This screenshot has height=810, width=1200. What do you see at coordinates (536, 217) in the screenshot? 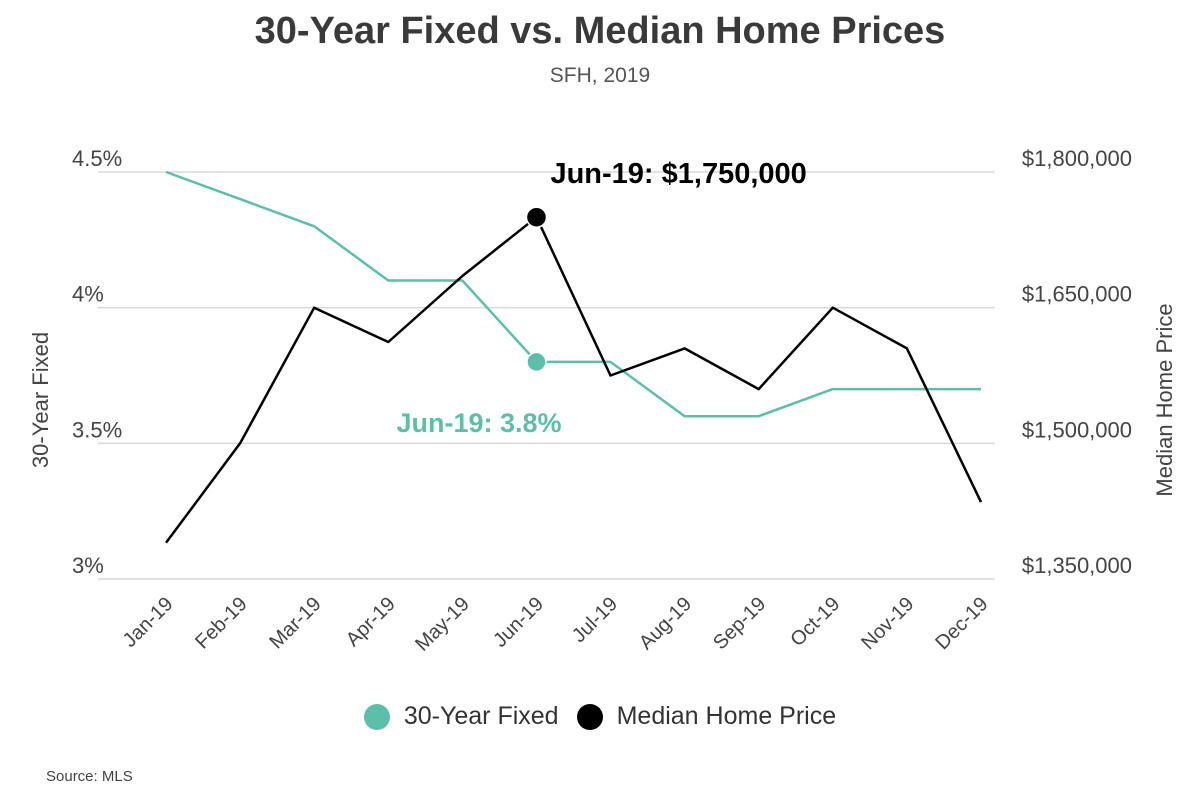
I see `highlight-point-price` at bounding box center [536, 217].